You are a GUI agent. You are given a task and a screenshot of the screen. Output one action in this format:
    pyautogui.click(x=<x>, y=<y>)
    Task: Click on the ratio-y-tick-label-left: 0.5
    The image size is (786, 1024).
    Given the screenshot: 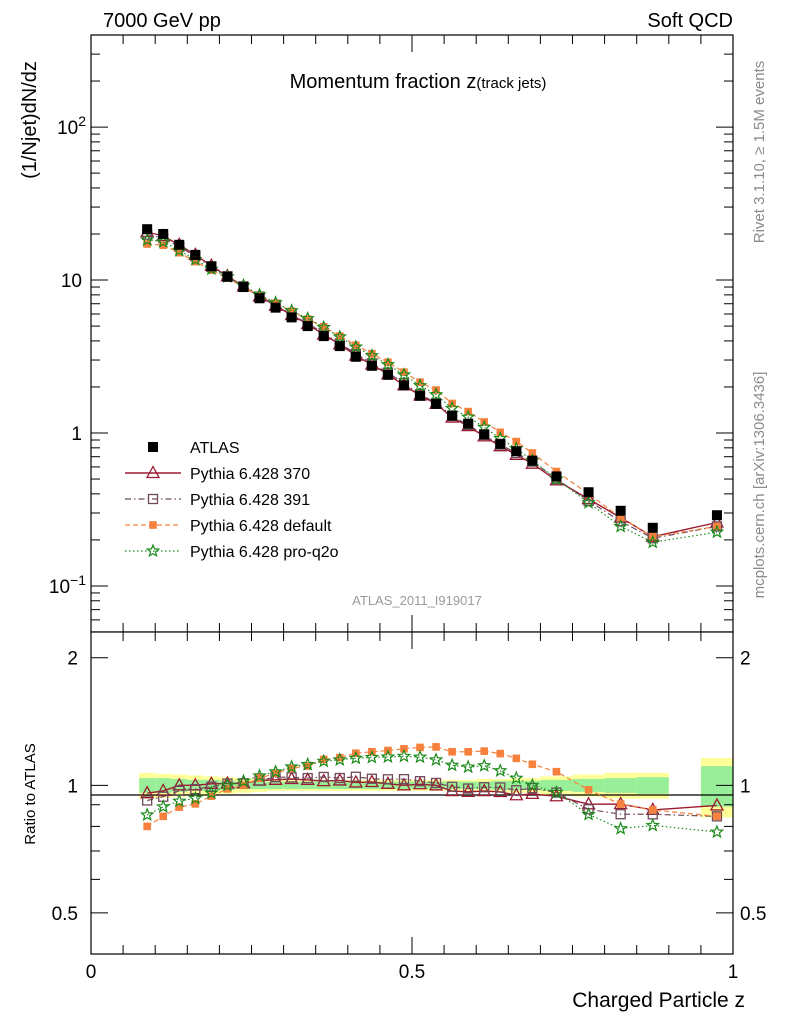 What is the action you would take?
    pyautogui.click(x=65, y=914)
    